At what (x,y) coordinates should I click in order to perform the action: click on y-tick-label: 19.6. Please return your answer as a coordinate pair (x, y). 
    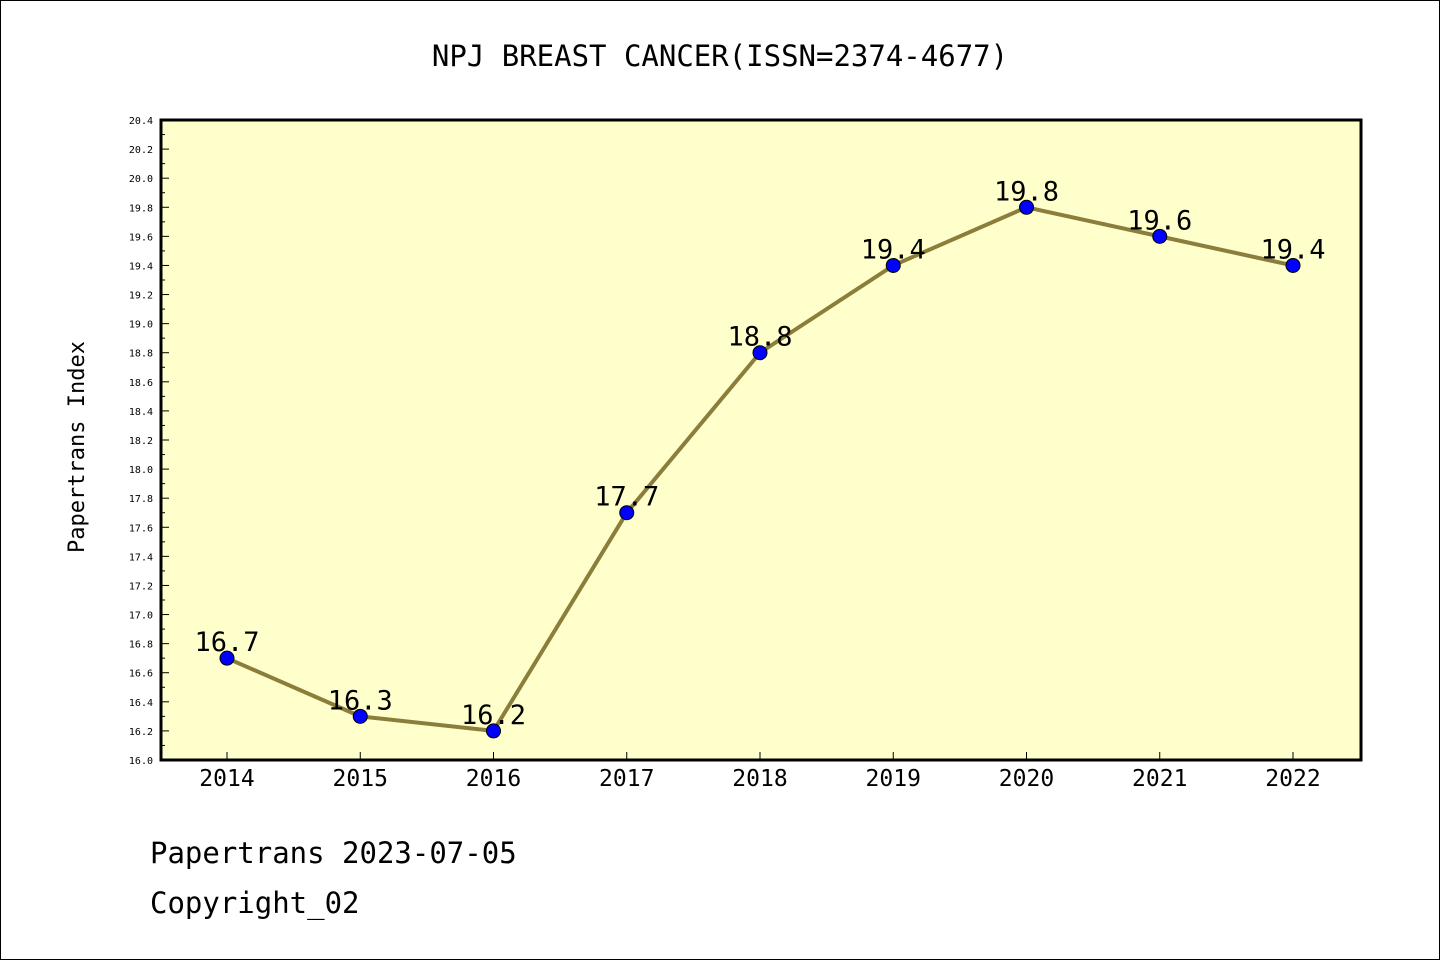
    Looking at the image, I should click on (141, 237).